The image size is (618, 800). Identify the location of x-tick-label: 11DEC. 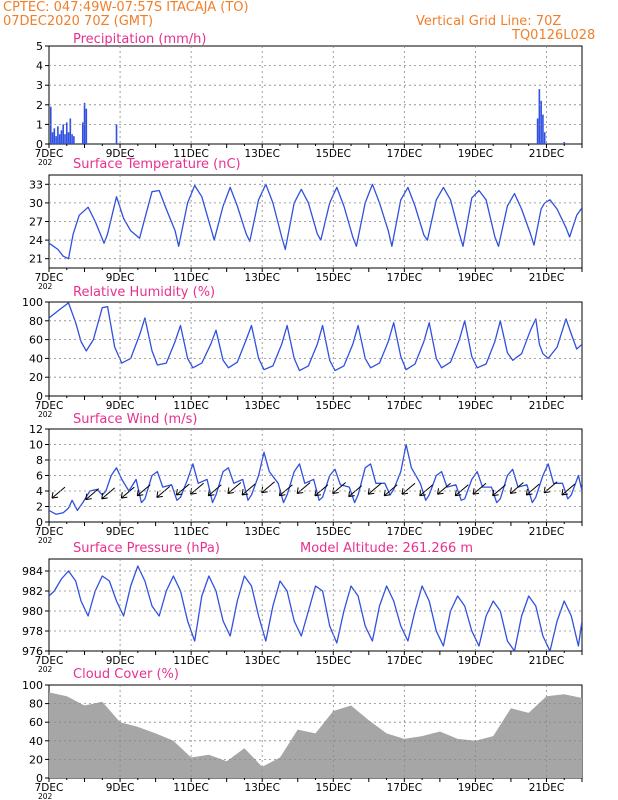
(190, 154).